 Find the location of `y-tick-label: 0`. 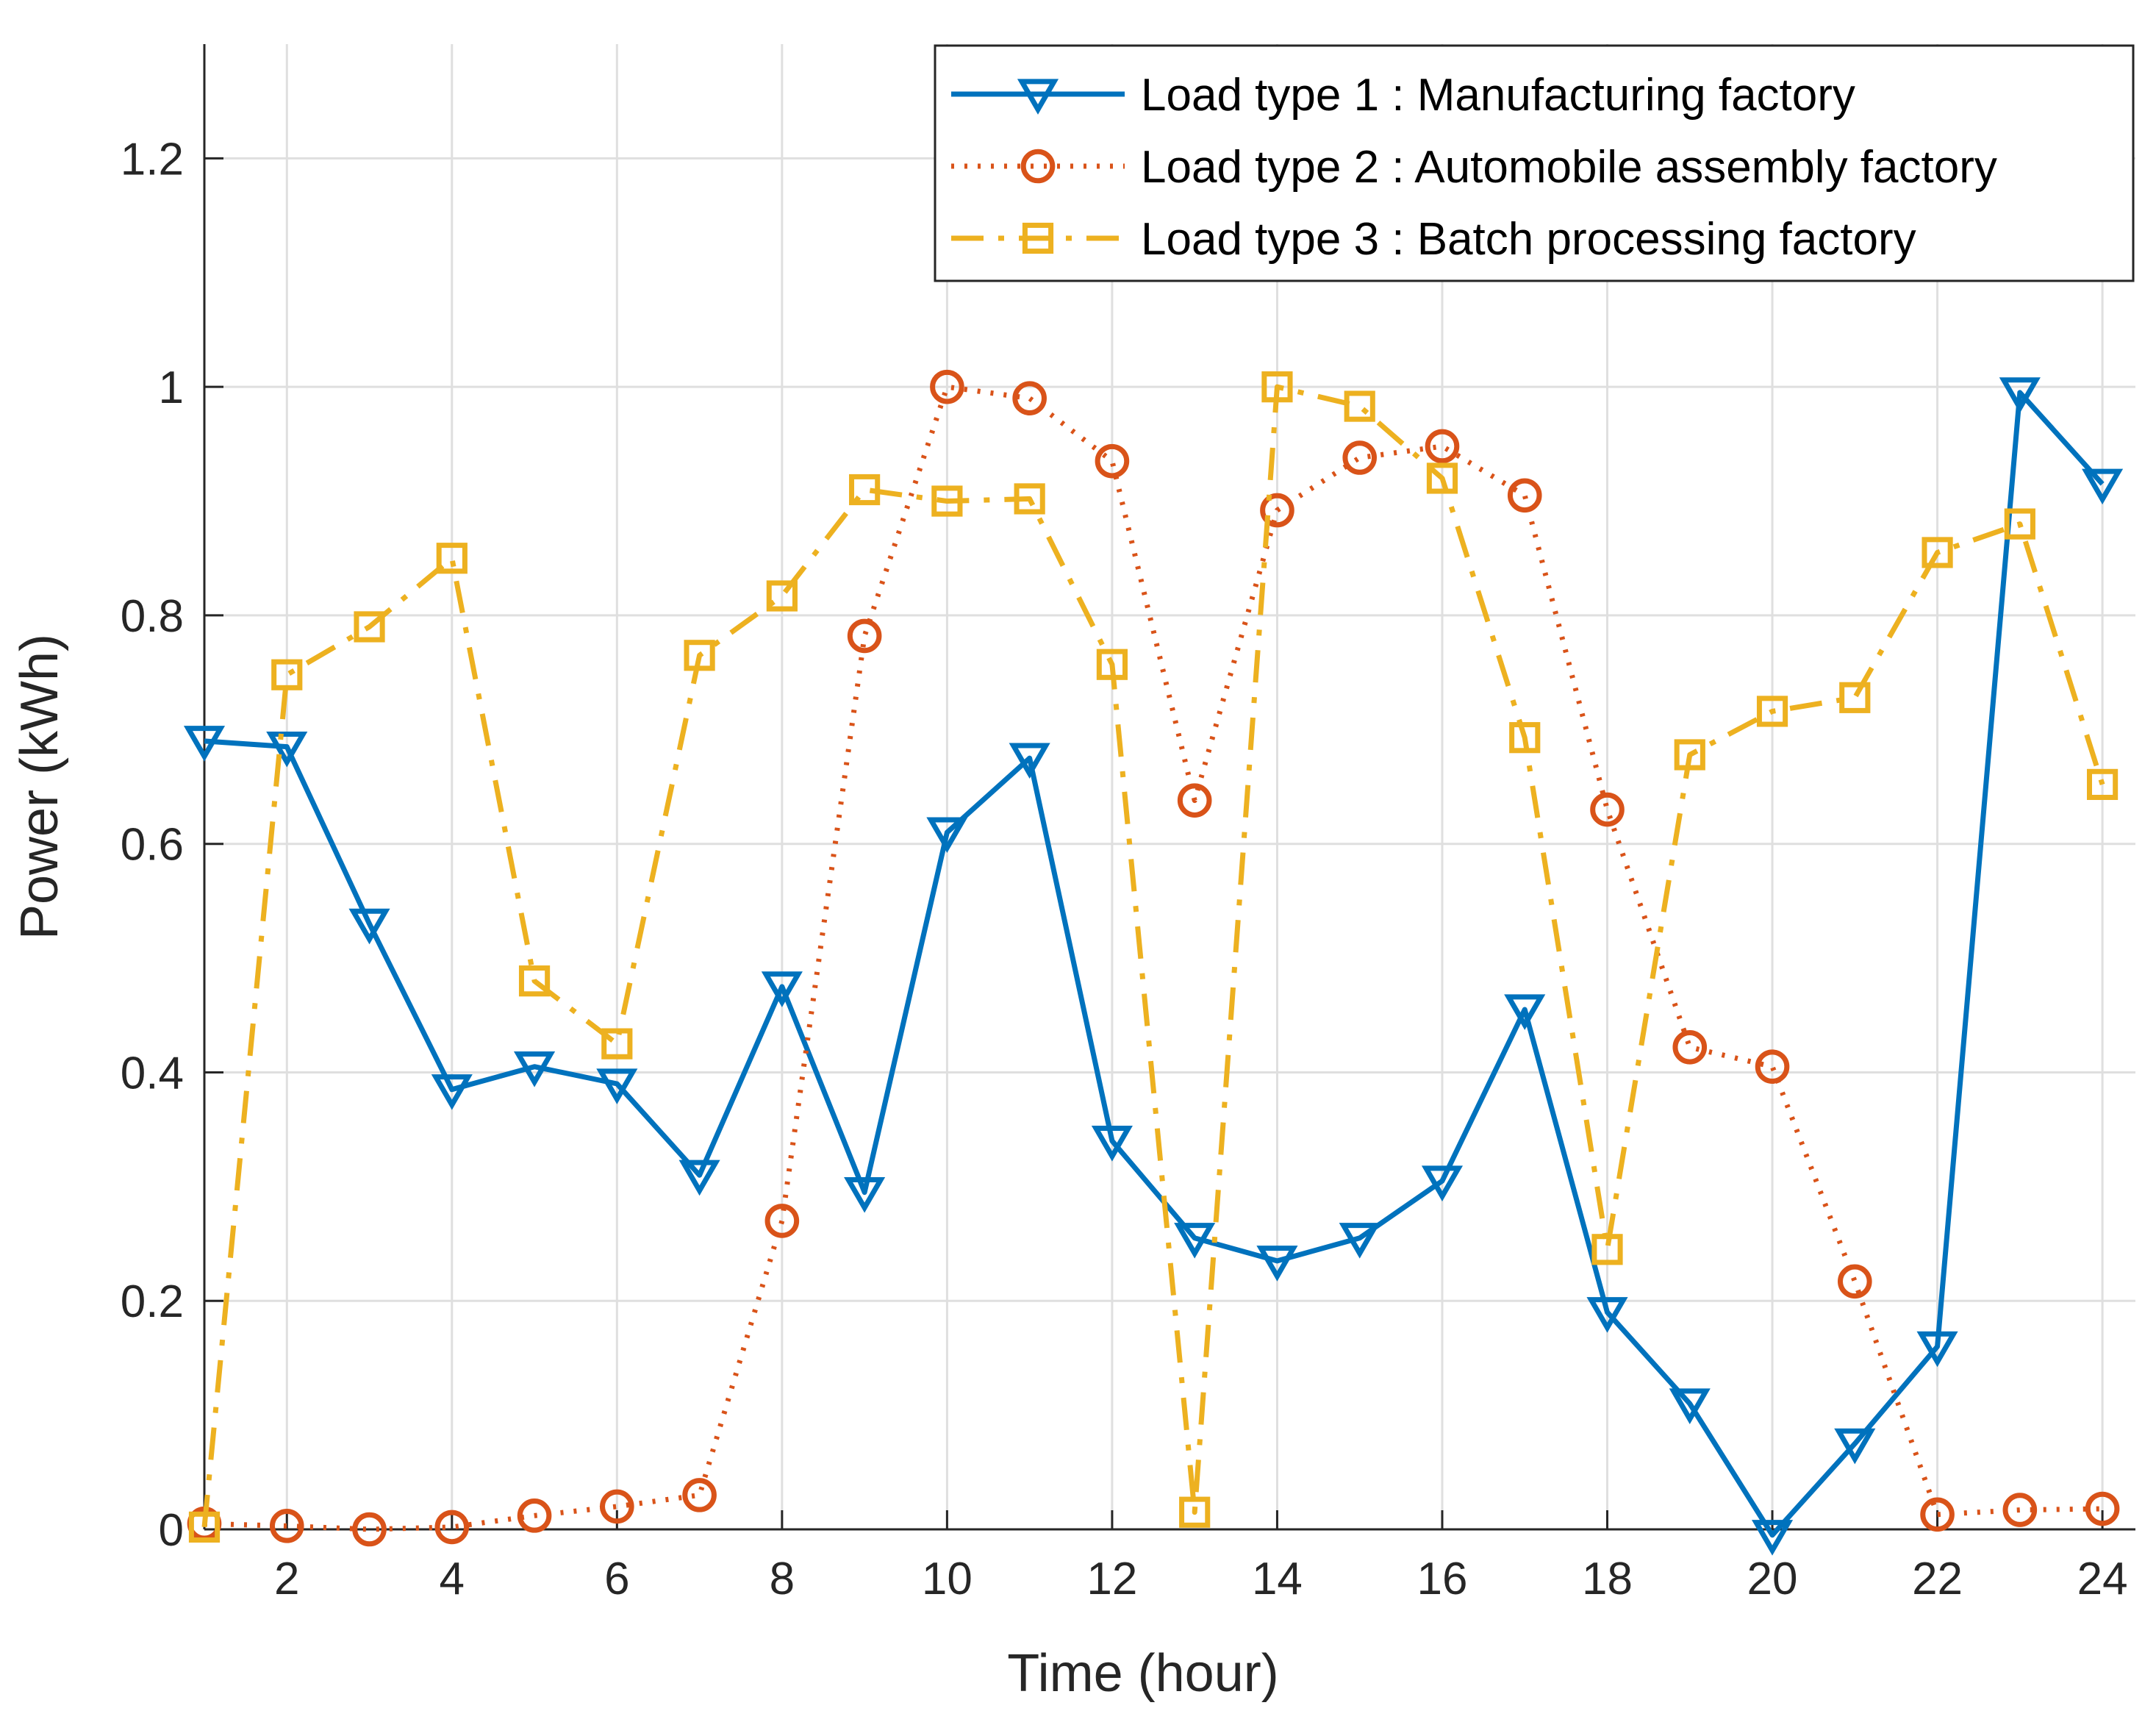

y-tick-label: 0 is located at coordinates (172, 1530).